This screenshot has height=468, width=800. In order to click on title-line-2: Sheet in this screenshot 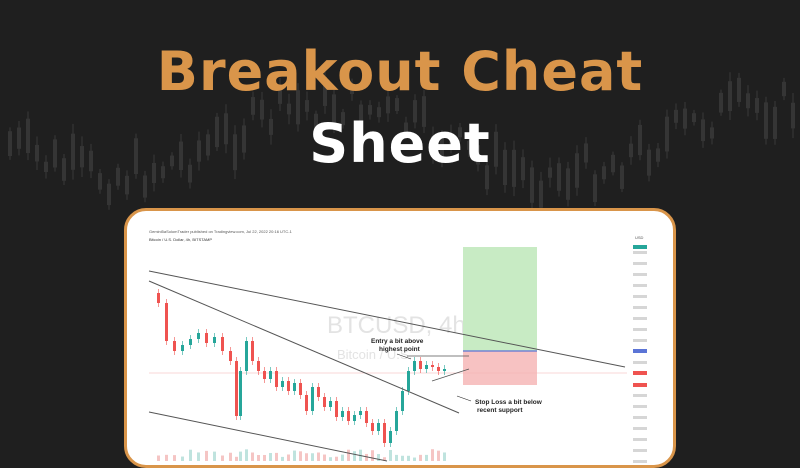, I will do `click(400, 143)`.